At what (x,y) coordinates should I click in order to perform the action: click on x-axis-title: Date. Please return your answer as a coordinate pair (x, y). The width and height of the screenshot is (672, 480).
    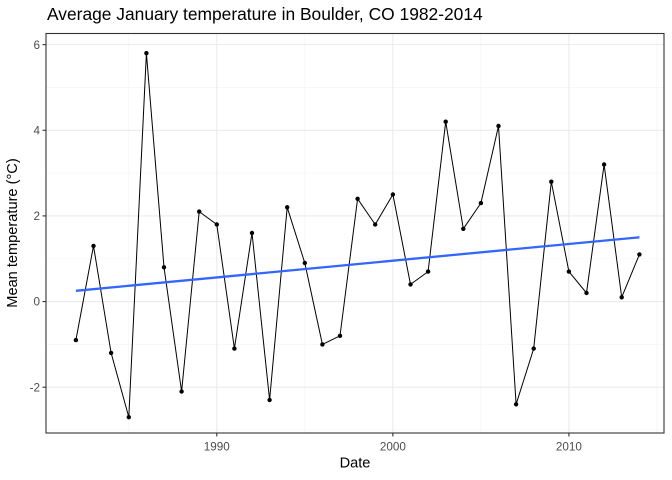
    Looking at the image, I should click on (355, 464).